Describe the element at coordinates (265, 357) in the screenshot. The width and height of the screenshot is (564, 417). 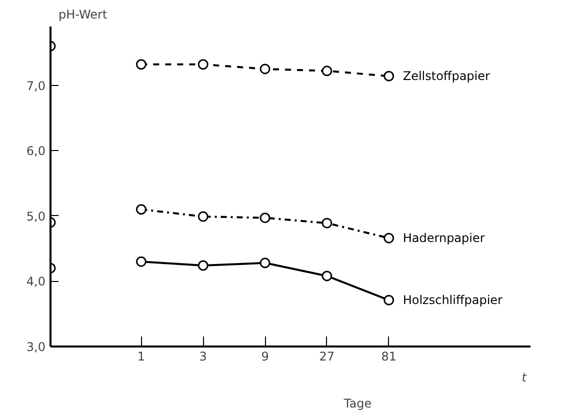
I see `x-tick-label: 9` at that location.